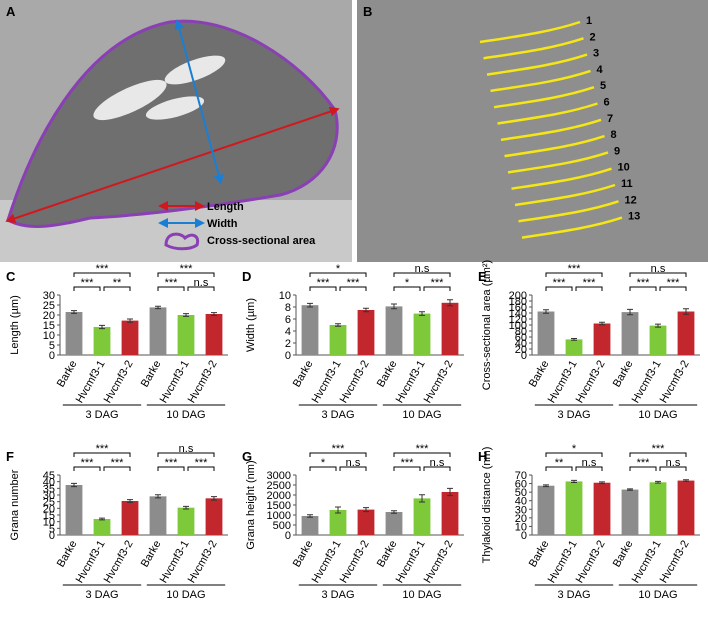 Image resolution: width=708 pixels, height=624 pixels. I want to click on panel-label: B, so click(367, 11).